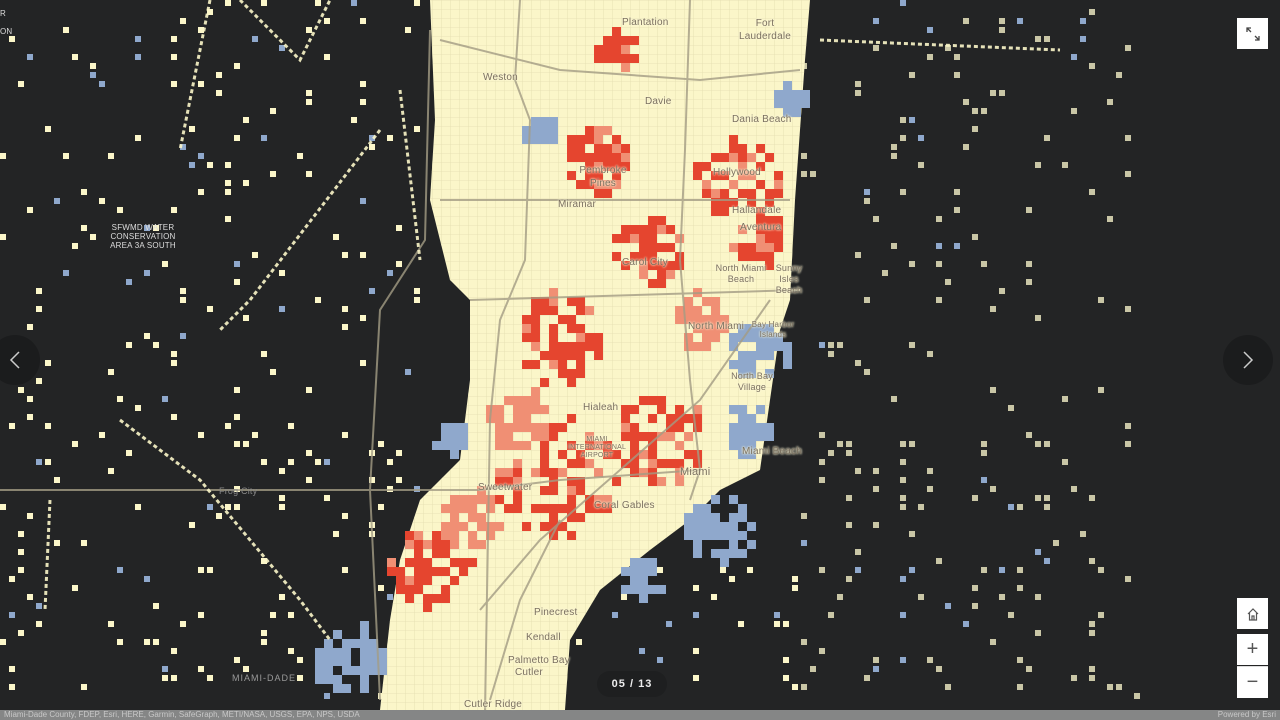 Image resolution: width=1280 pixels, height=720 pixels. I want to click on fullscreen-button, so click(1252, 33).